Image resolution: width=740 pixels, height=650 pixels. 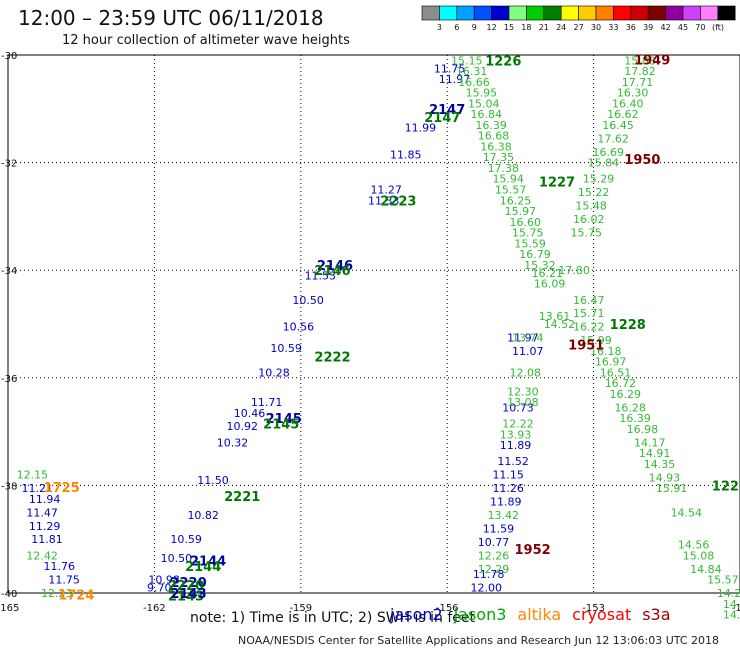 What do you see at coordinates (586, 346) in the screenshot?
I see `cryosat-point: 1951` at bounding box center [586, 346].